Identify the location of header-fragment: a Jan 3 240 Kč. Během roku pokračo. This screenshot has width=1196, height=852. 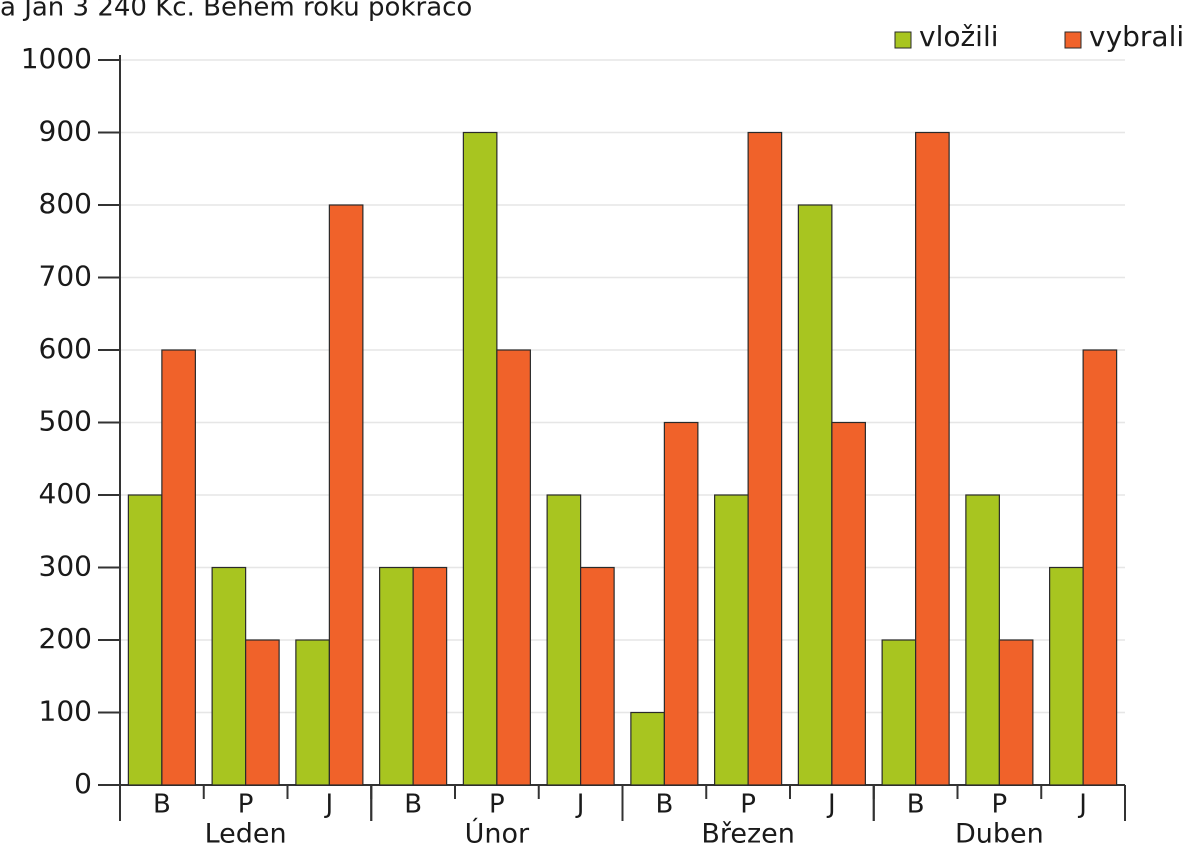
(236, 11).